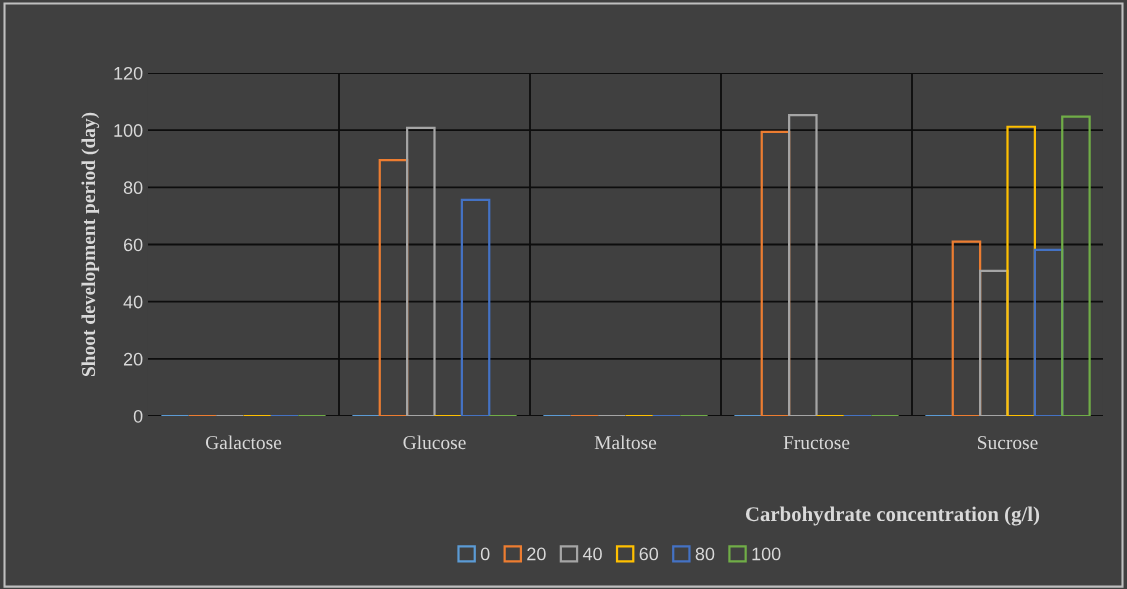 This screenshot has height=589, width=1127. Describe the element at coordinates (128, 130) in the screenshot. I see `y-tick-label: 100` at that location.